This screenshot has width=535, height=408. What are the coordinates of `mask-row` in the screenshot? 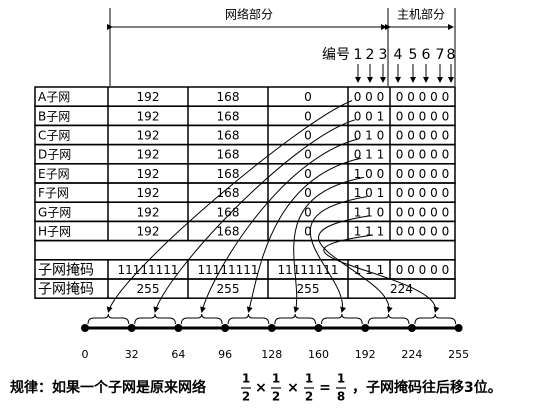 It's located at (245, 288).